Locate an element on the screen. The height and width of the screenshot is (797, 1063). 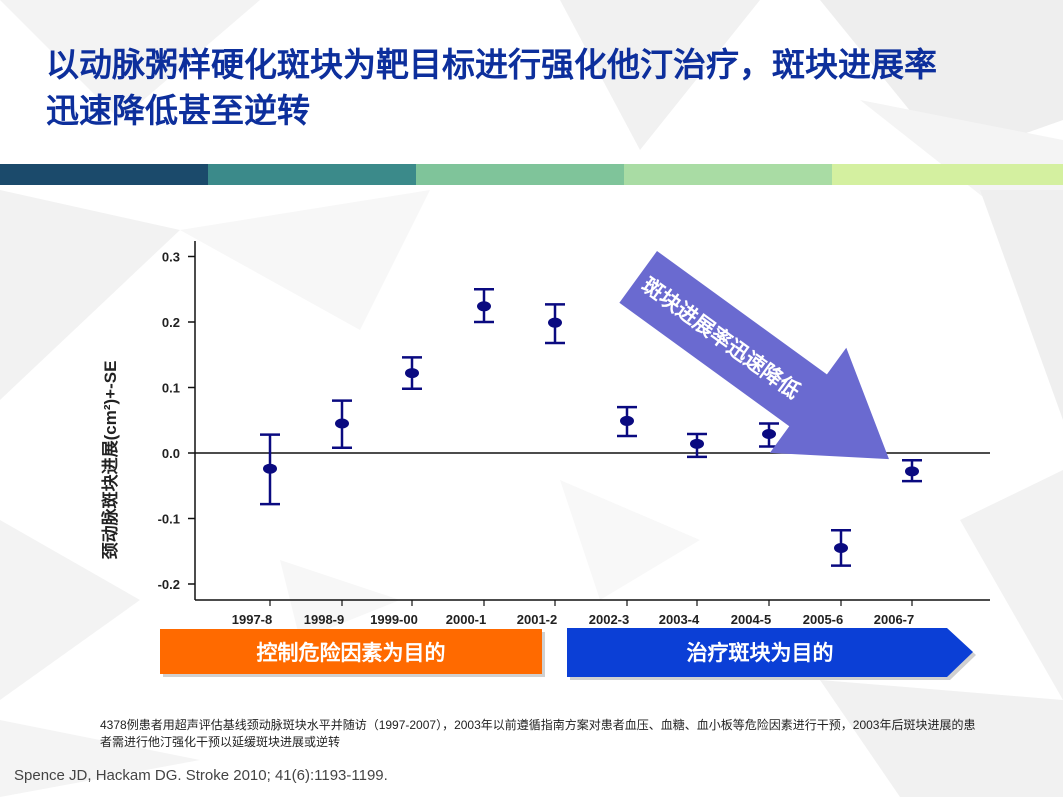
x-tick-label: 2002-3 is located at coordinates (609, 619).